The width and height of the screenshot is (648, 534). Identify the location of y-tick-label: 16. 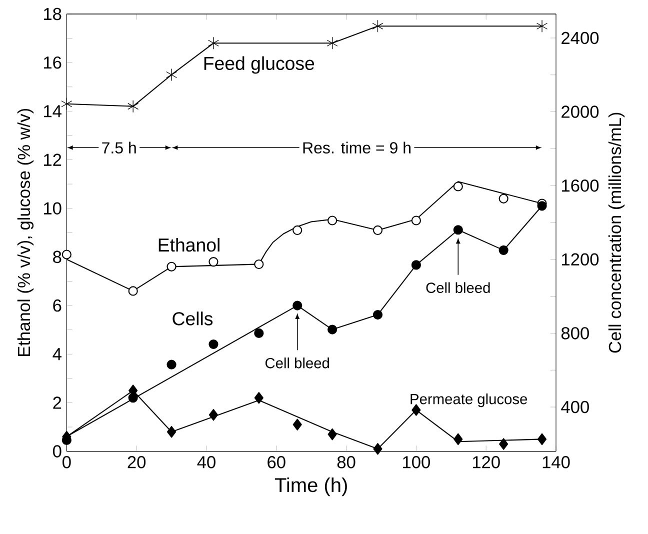
(53, 62).